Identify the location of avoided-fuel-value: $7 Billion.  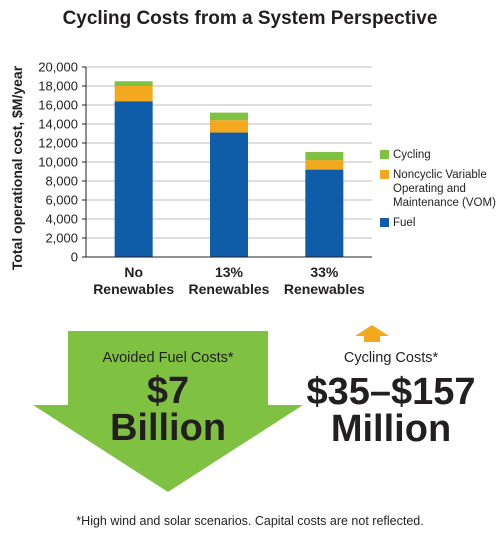
(168, 409).